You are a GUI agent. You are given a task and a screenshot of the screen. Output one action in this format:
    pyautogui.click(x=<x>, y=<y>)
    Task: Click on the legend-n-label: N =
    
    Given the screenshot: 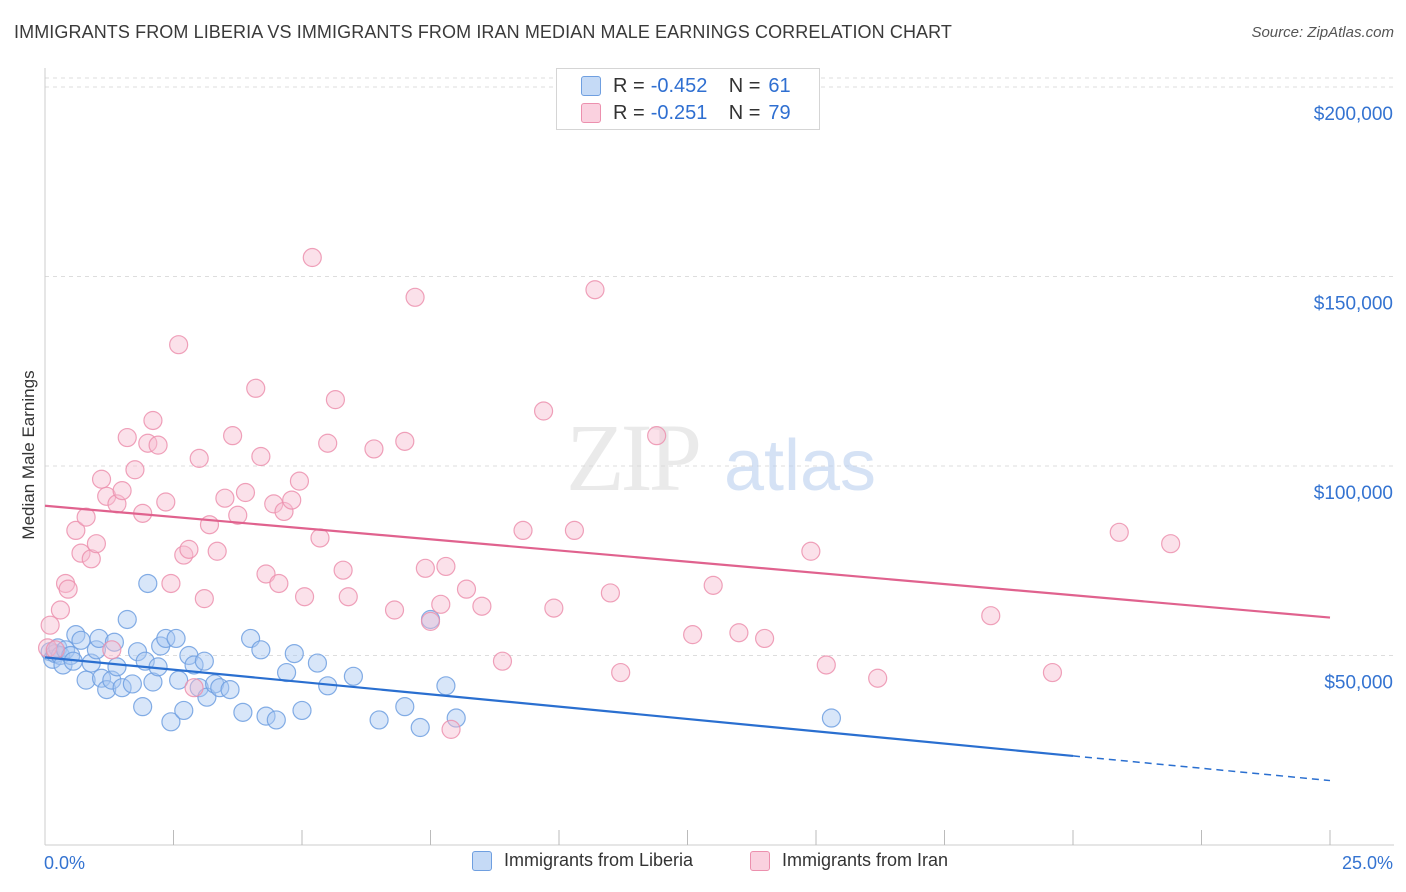 What is the action you would take?
    pyautogui.click(x=744, y=112)
    